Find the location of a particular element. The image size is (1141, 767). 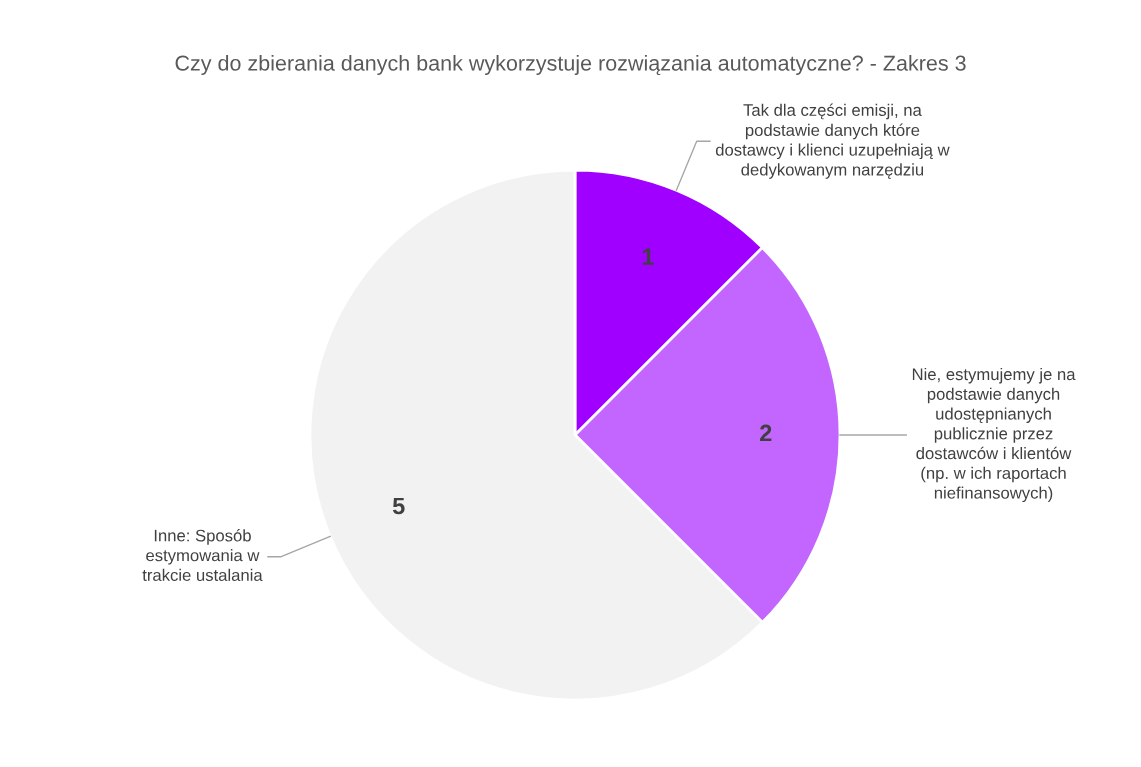

chart-title: Czy do zbierania danych bank wykorzystuje rozwiązania automatyczne? - Zakres 3 is located at coordinates (570, 65).